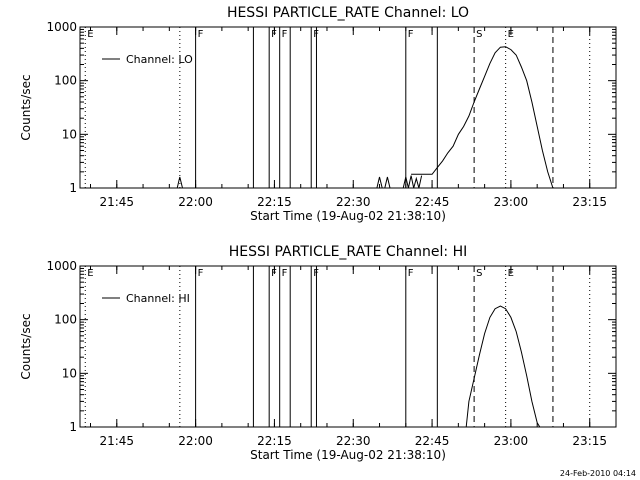 This screenshot has width=640, height=480. I want to click on timestamp-label: 24-Feb-2010 04:14, so click(598, 473).